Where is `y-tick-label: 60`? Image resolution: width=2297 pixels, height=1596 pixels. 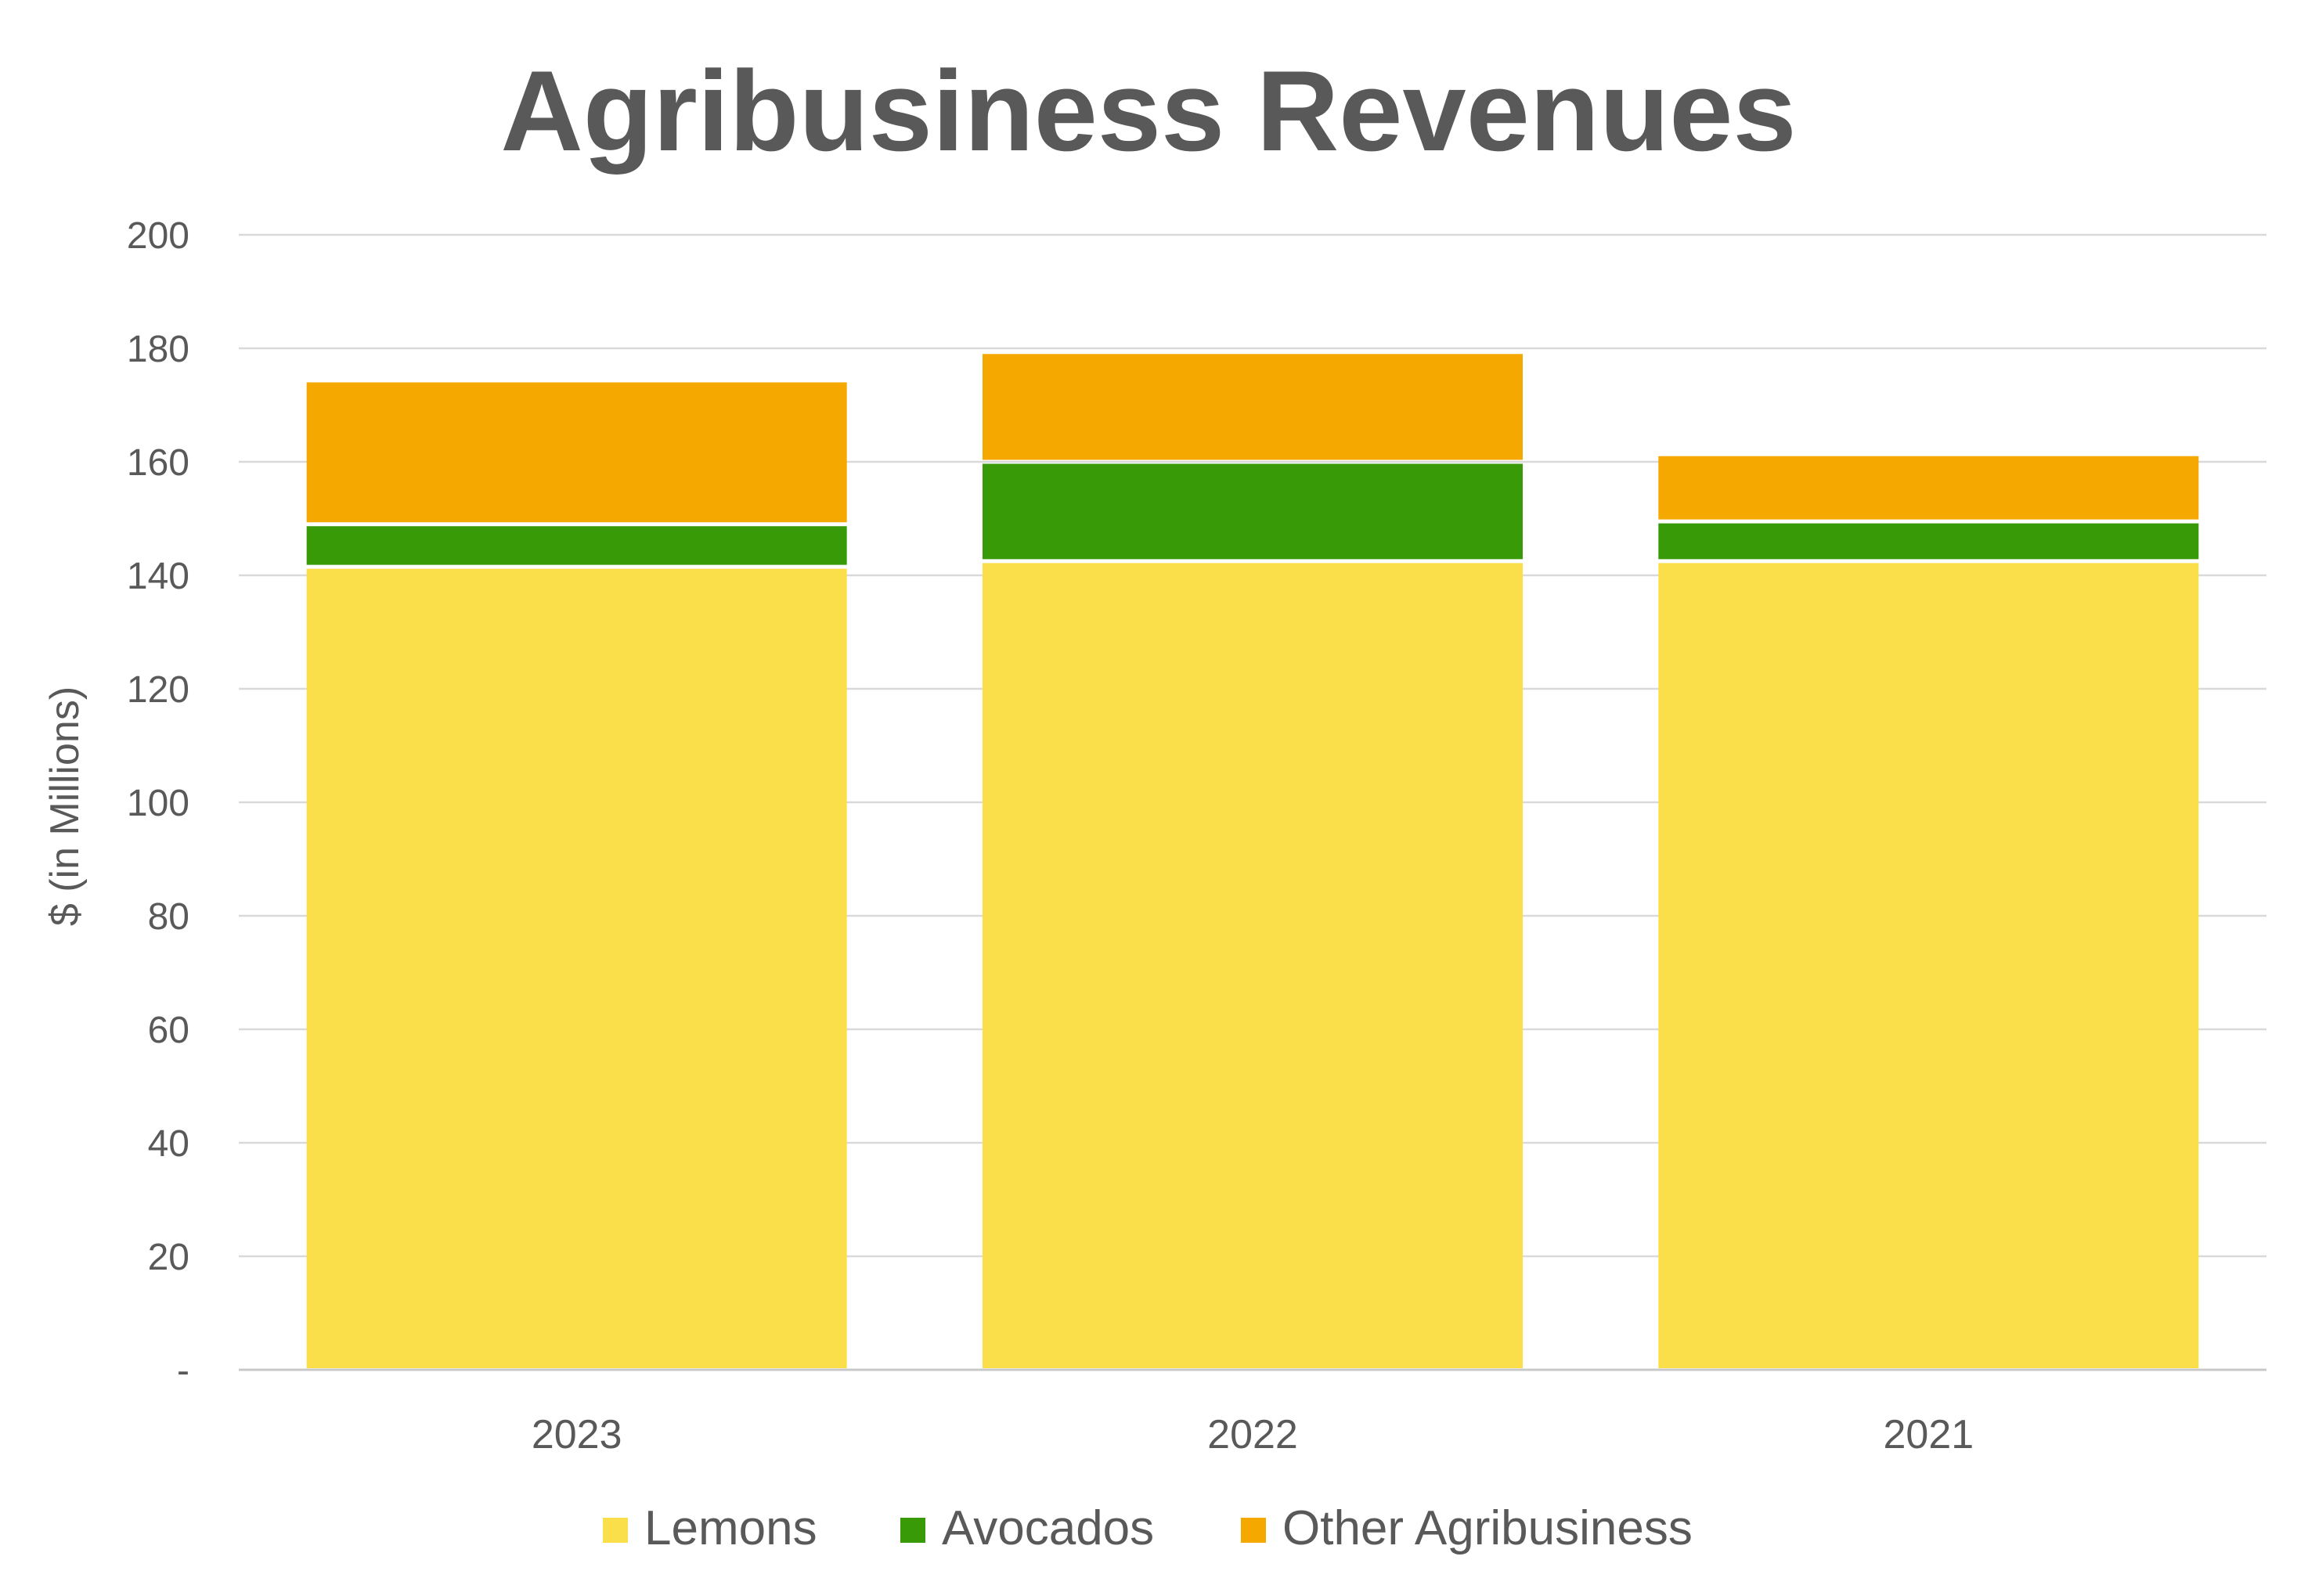 y-tick-label: 60 is located at coordinates (168, 1030).